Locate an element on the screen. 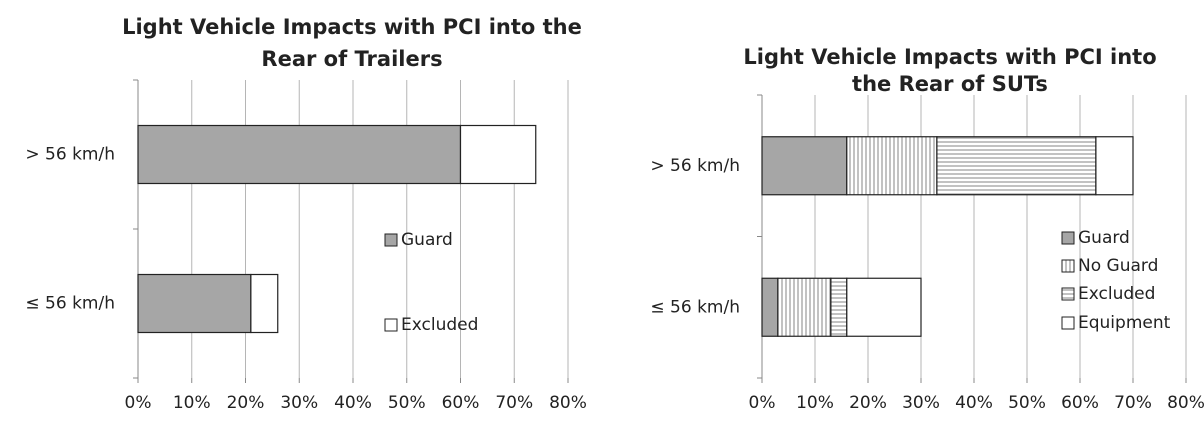 Image resolution: width=1204 pixels, height=421 pixels. legend-label: No Guard is located at coordinates (1118, 266).